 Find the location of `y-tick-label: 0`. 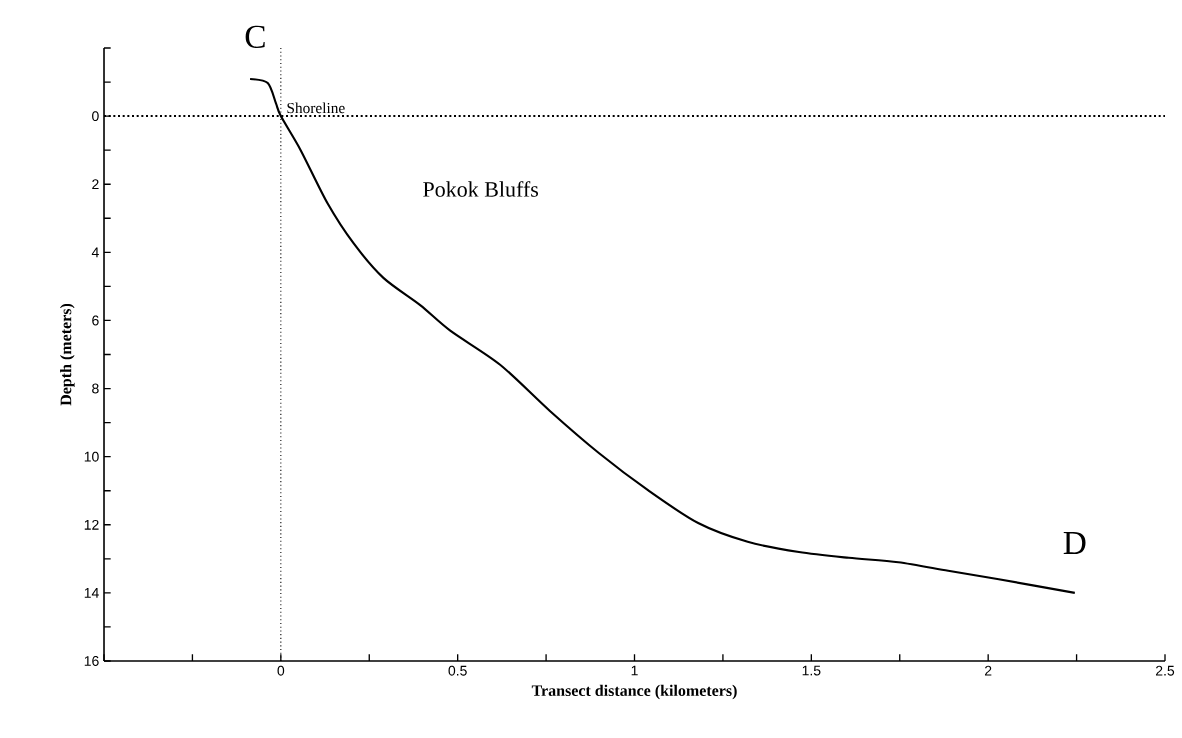

y-tick-label: 0 is located at coordinates (95, 116).